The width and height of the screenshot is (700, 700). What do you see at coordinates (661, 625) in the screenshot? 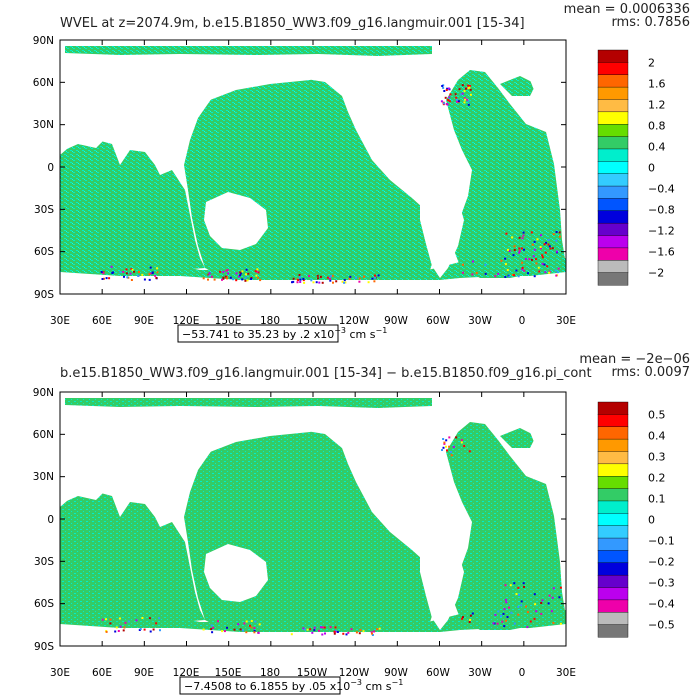
I see `colorbar-label: −0.5` at bounding box center [661, 625].